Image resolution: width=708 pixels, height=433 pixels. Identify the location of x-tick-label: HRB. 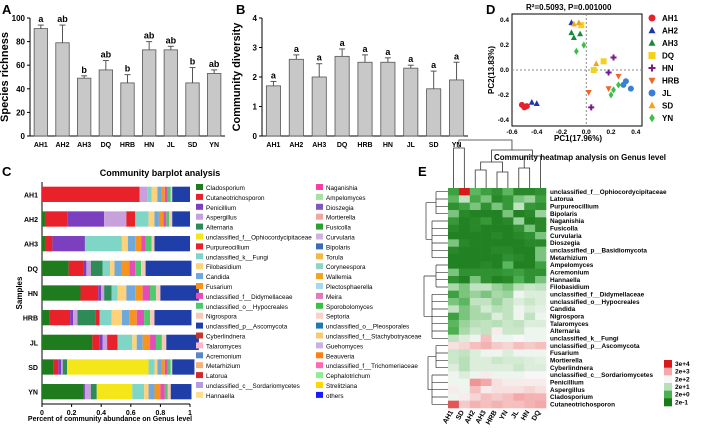
(127, 145).